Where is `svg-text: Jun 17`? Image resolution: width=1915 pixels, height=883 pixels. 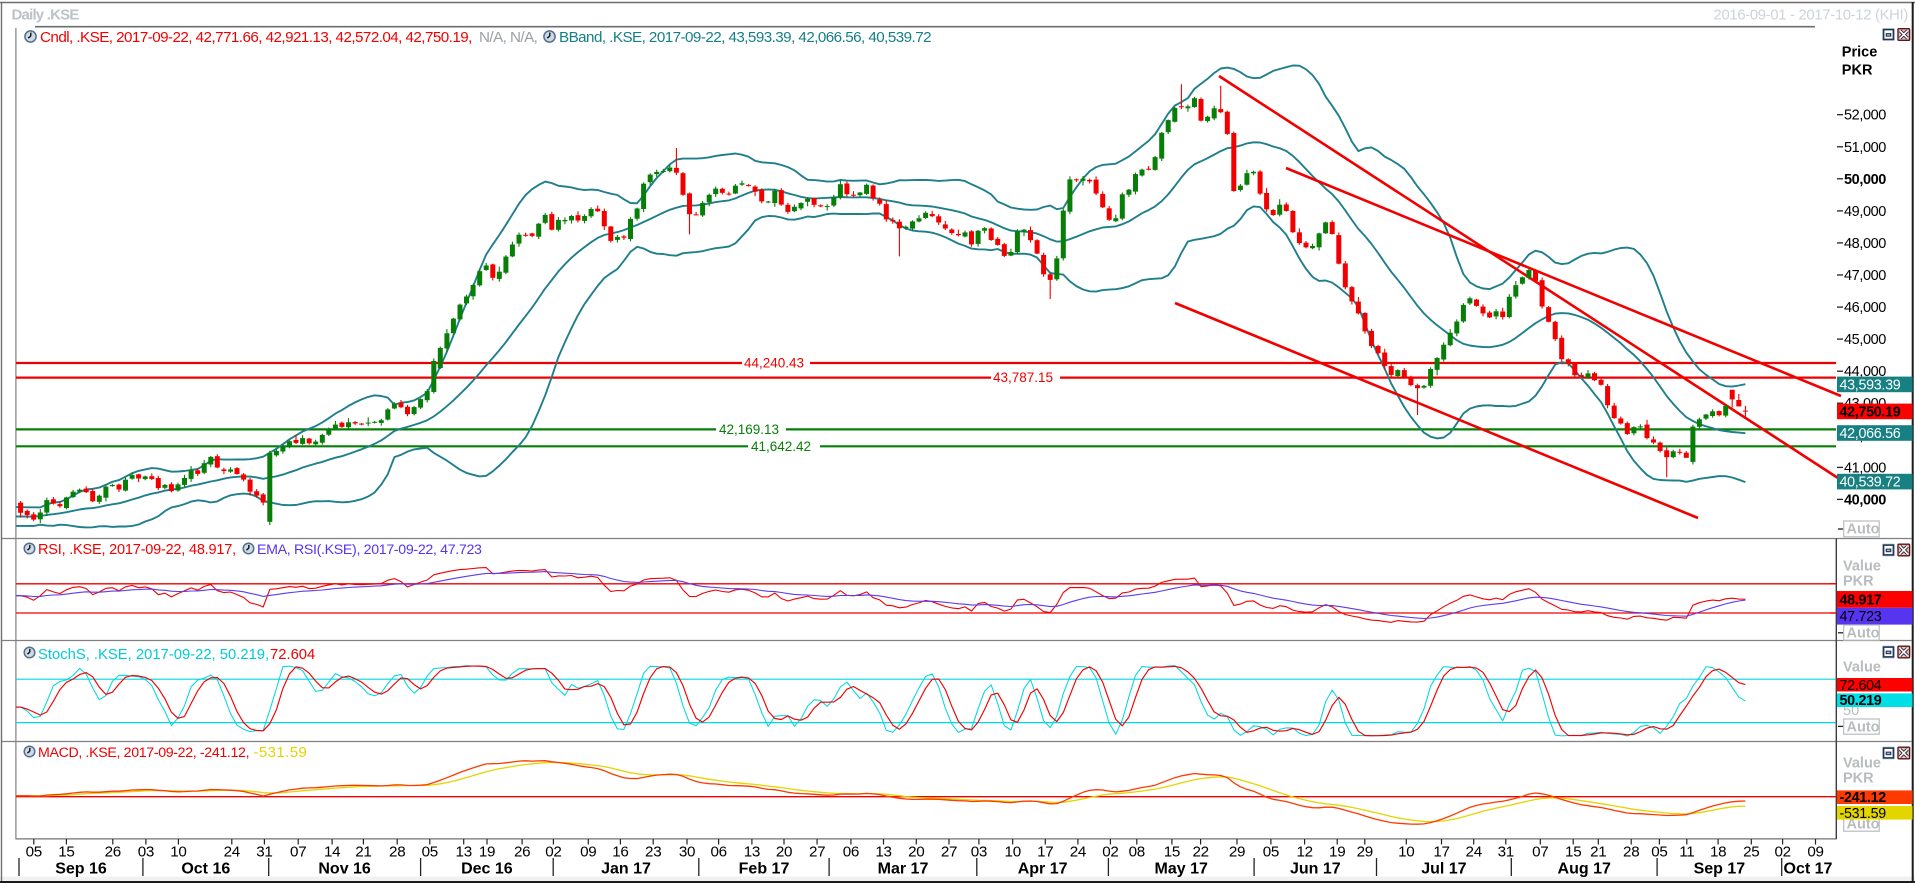 svg-text: Jun 17 is located at coordinates (1315, 869).